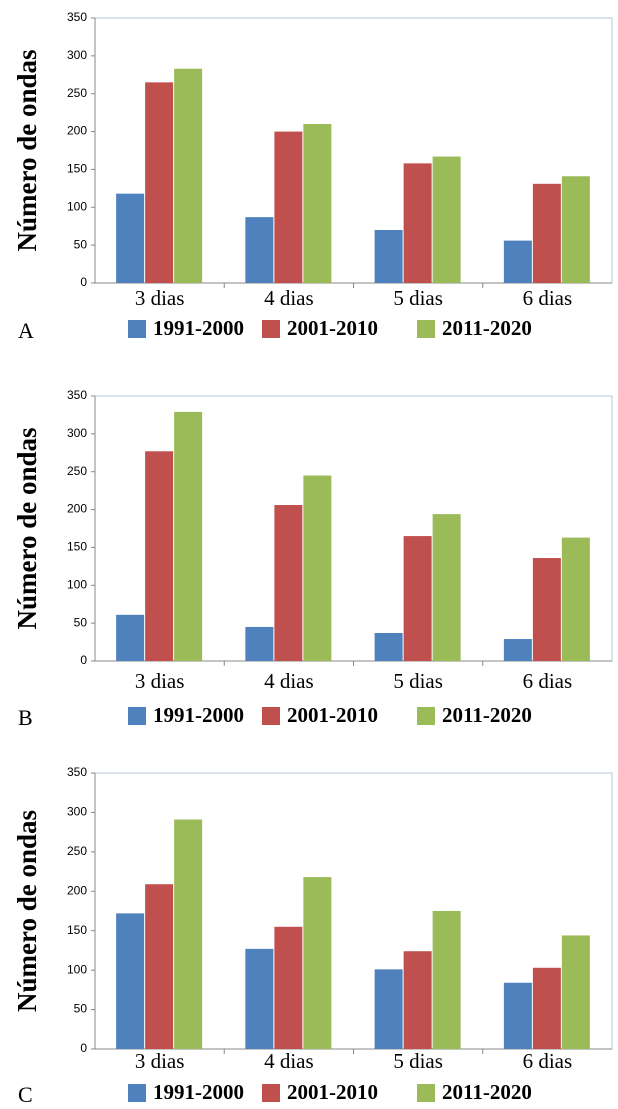 This screenshot has width=618, height=1109. Describe the element at coordinates (25, 717) in the screenshot. I see `panel-label: B` at that location.